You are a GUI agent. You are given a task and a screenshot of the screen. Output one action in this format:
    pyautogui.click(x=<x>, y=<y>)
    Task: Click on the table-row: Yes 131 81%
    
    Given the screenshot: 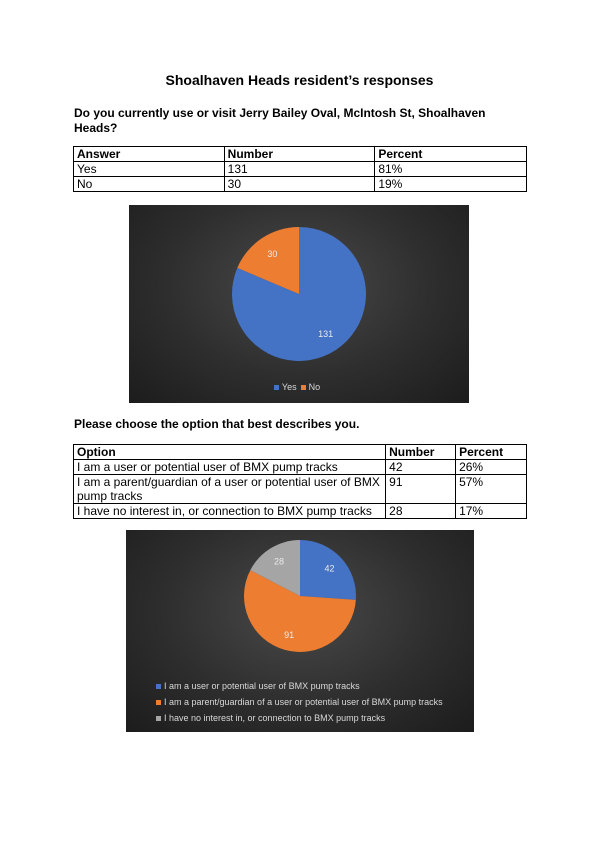 What is the action you would take?
    pyautogui.click(x=300, y=169)
    